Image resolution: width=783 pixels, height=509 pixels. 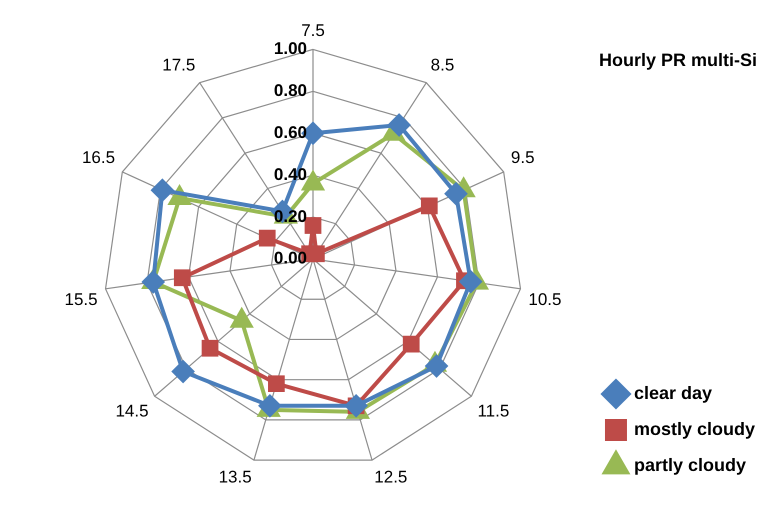 What do you see at coordinates (235, 477) in the screenshot?
I see `spoke-label: 13.5` at bounding box center [235, 477].